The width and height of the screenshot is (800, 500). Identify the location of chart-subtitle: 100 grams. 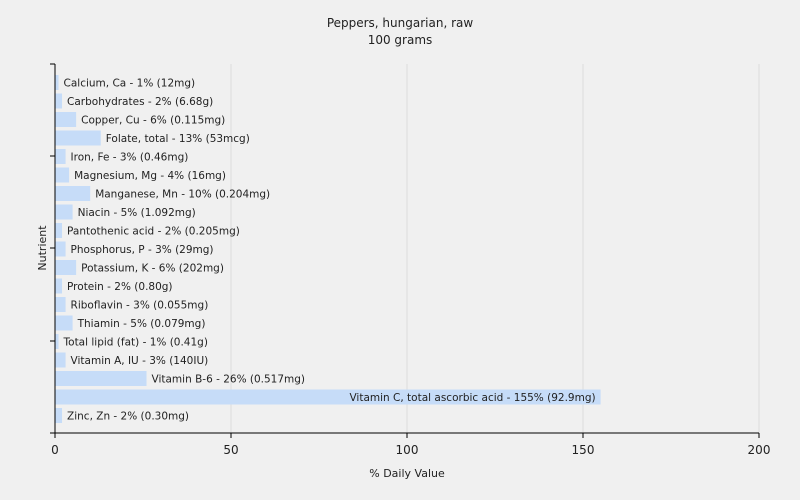
(400, 40).